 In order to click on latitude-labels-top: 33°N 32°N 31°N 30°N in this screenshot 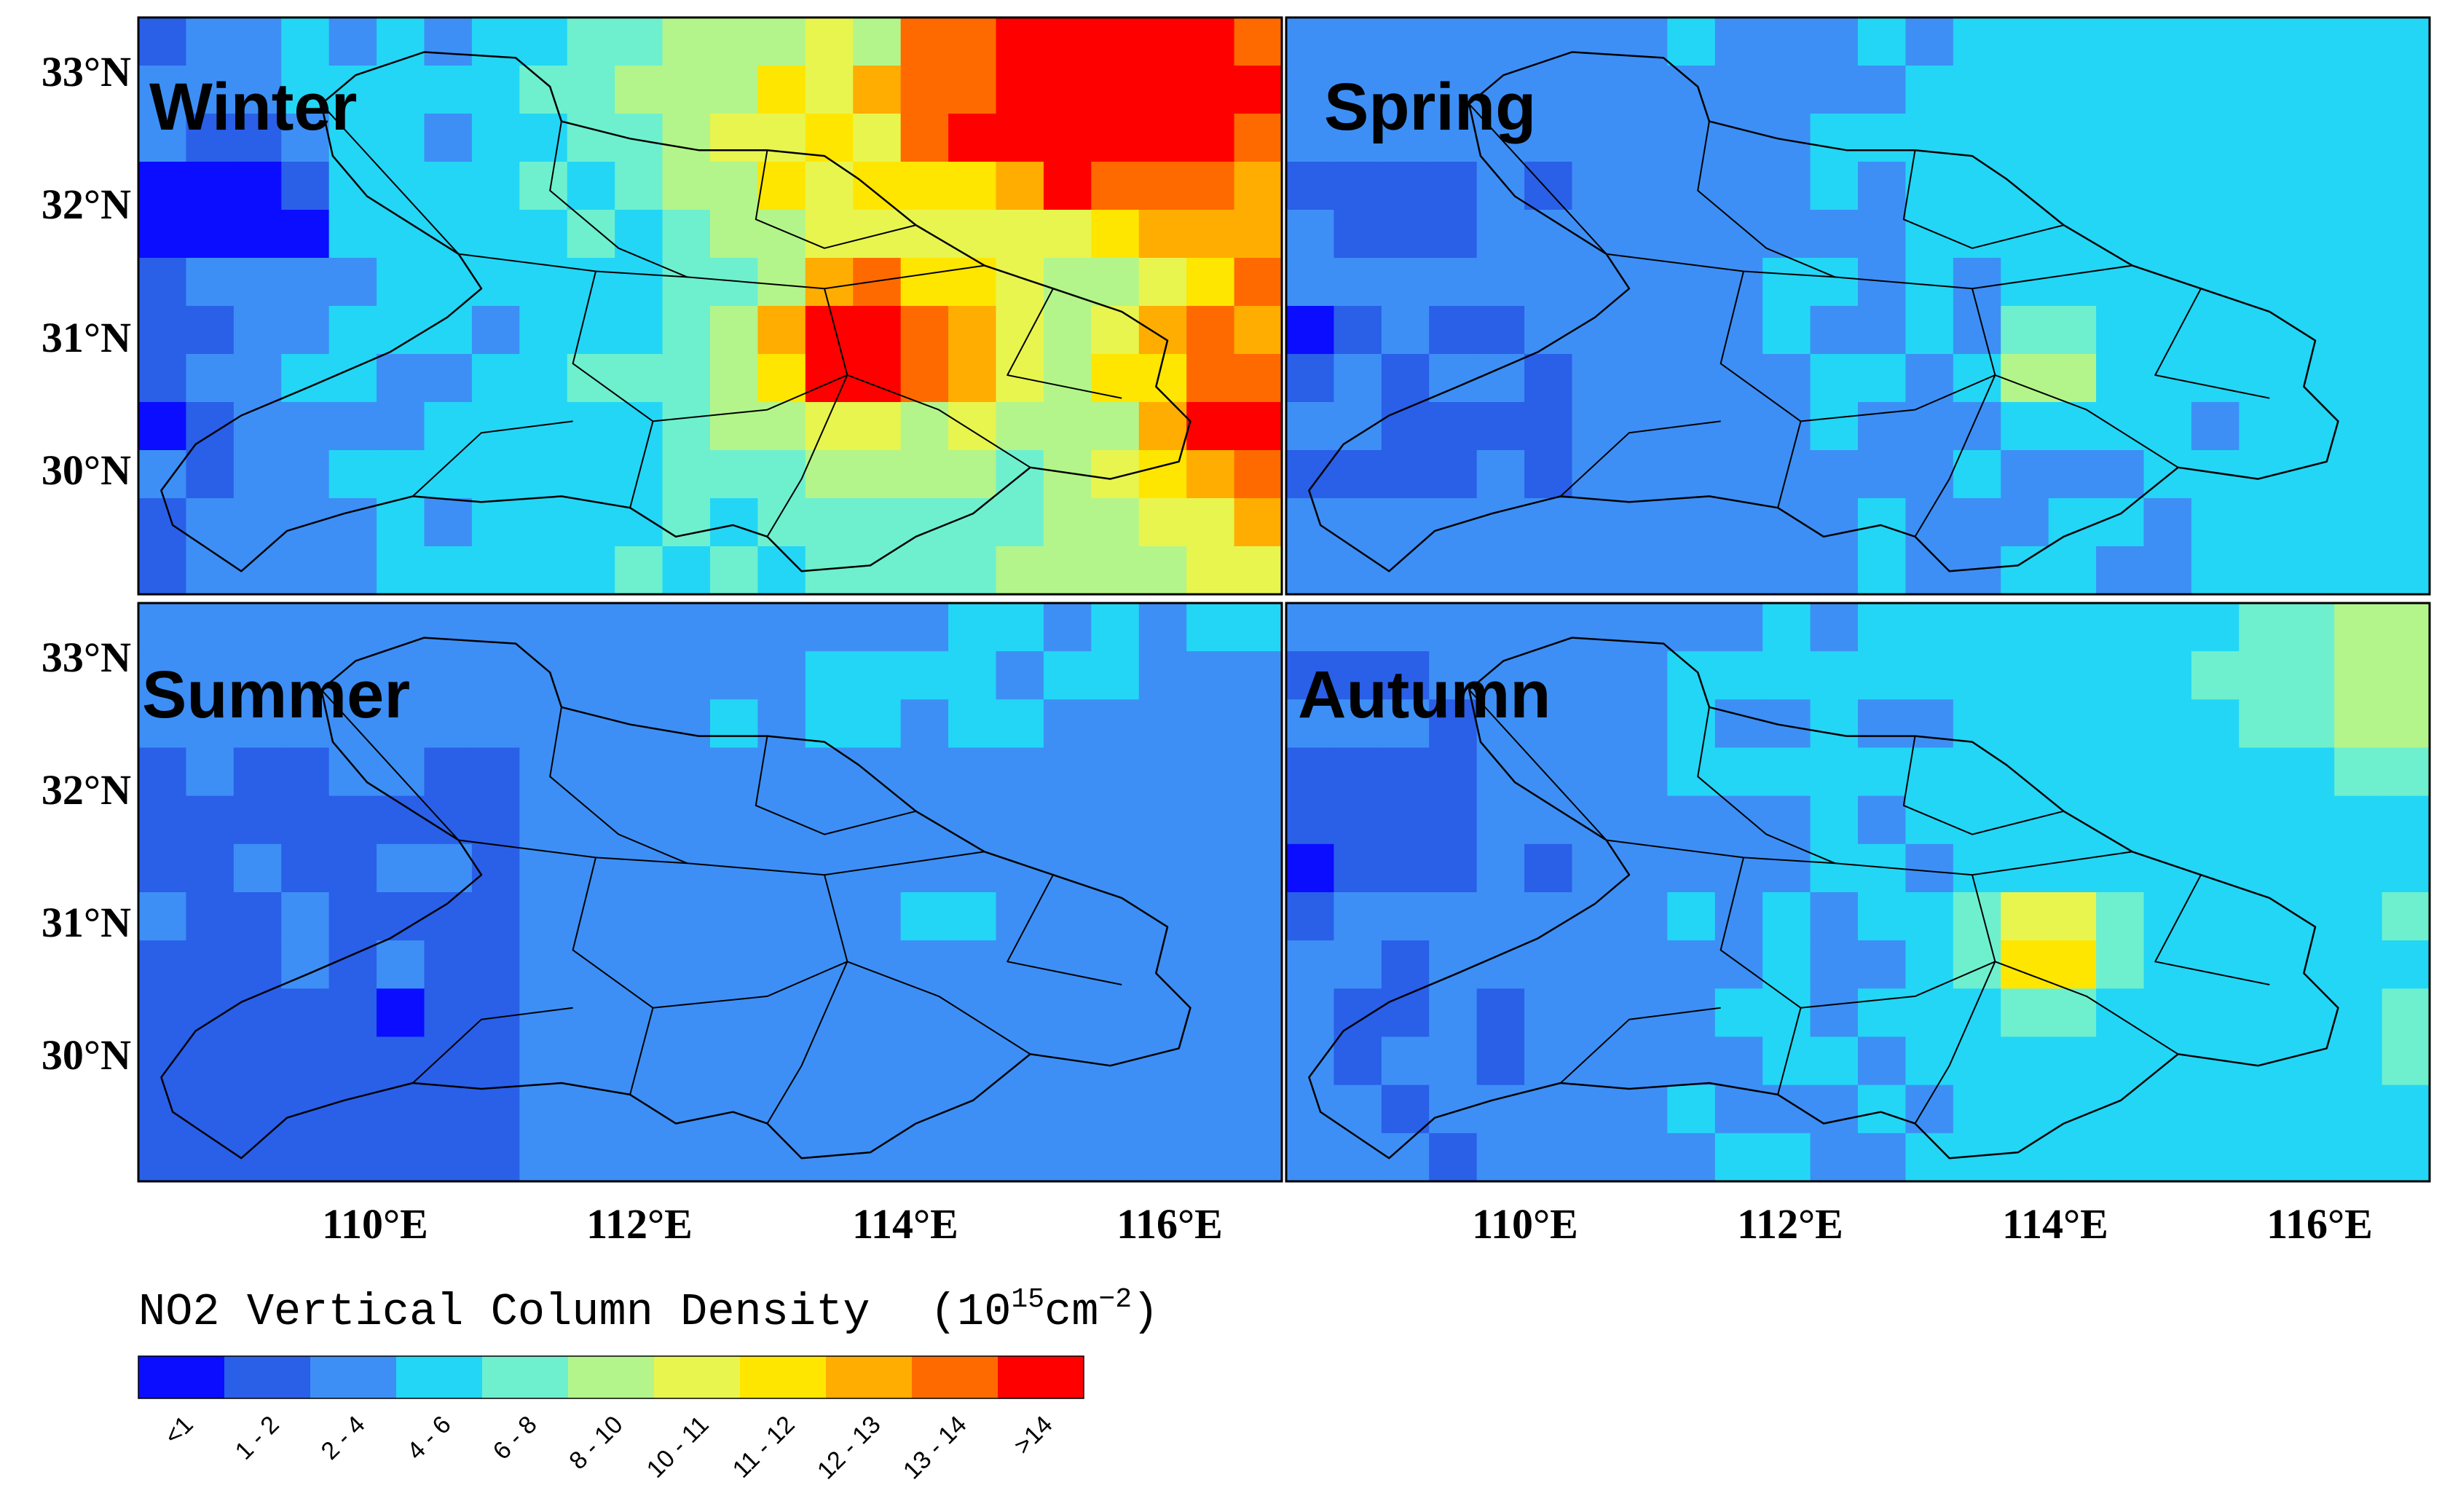, I will do `click(86, 271)`.